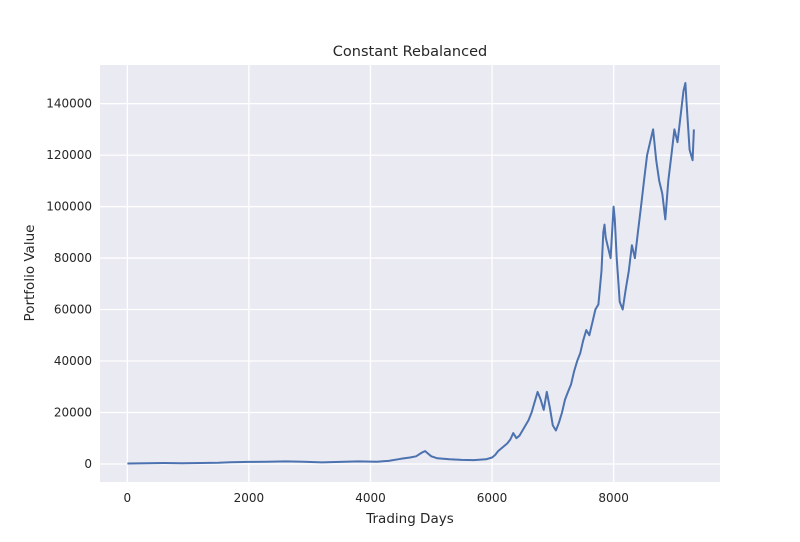  I want to click on chart-title: Constant Rebalanced, so click(410, 52).